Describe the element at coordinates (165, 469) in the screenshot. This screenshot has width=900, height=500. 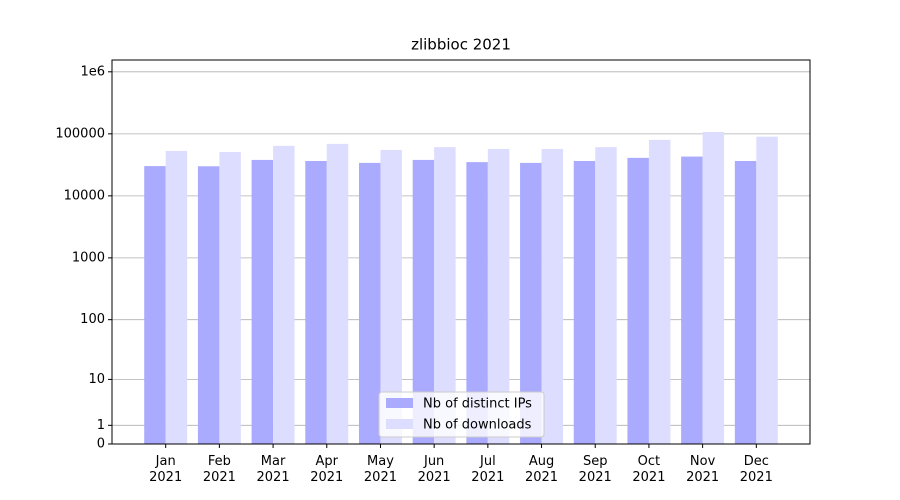
I see `x-tick-label: Jan 2021` at that location.